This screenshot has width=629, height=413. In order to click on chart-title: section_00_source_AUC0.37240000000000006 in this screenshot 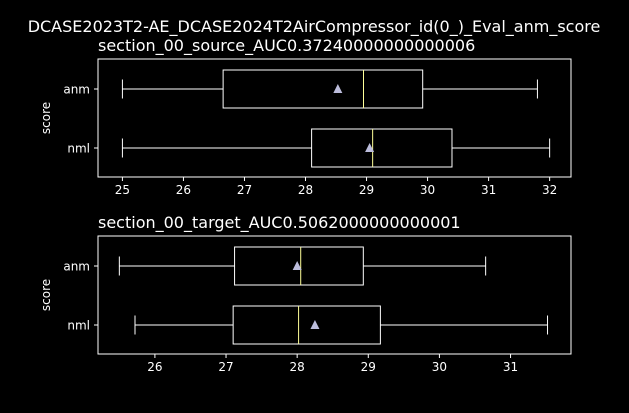, I will do `click(286, 46)`.